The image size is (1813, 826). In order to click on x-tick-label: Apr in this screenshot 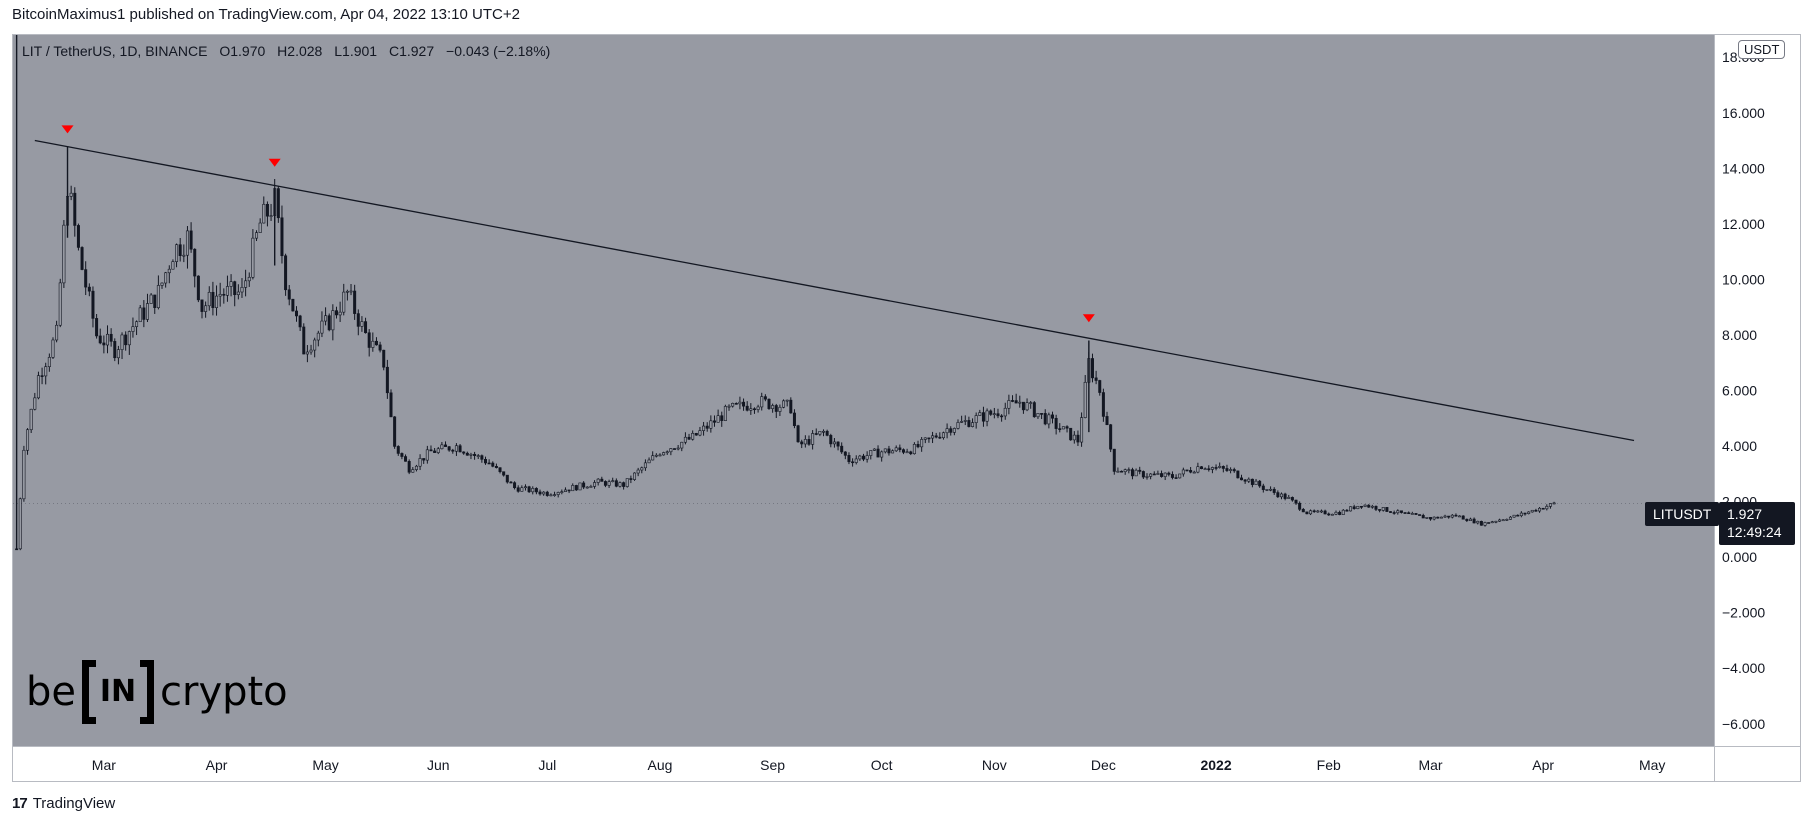, I will do `click(217, 765)`.